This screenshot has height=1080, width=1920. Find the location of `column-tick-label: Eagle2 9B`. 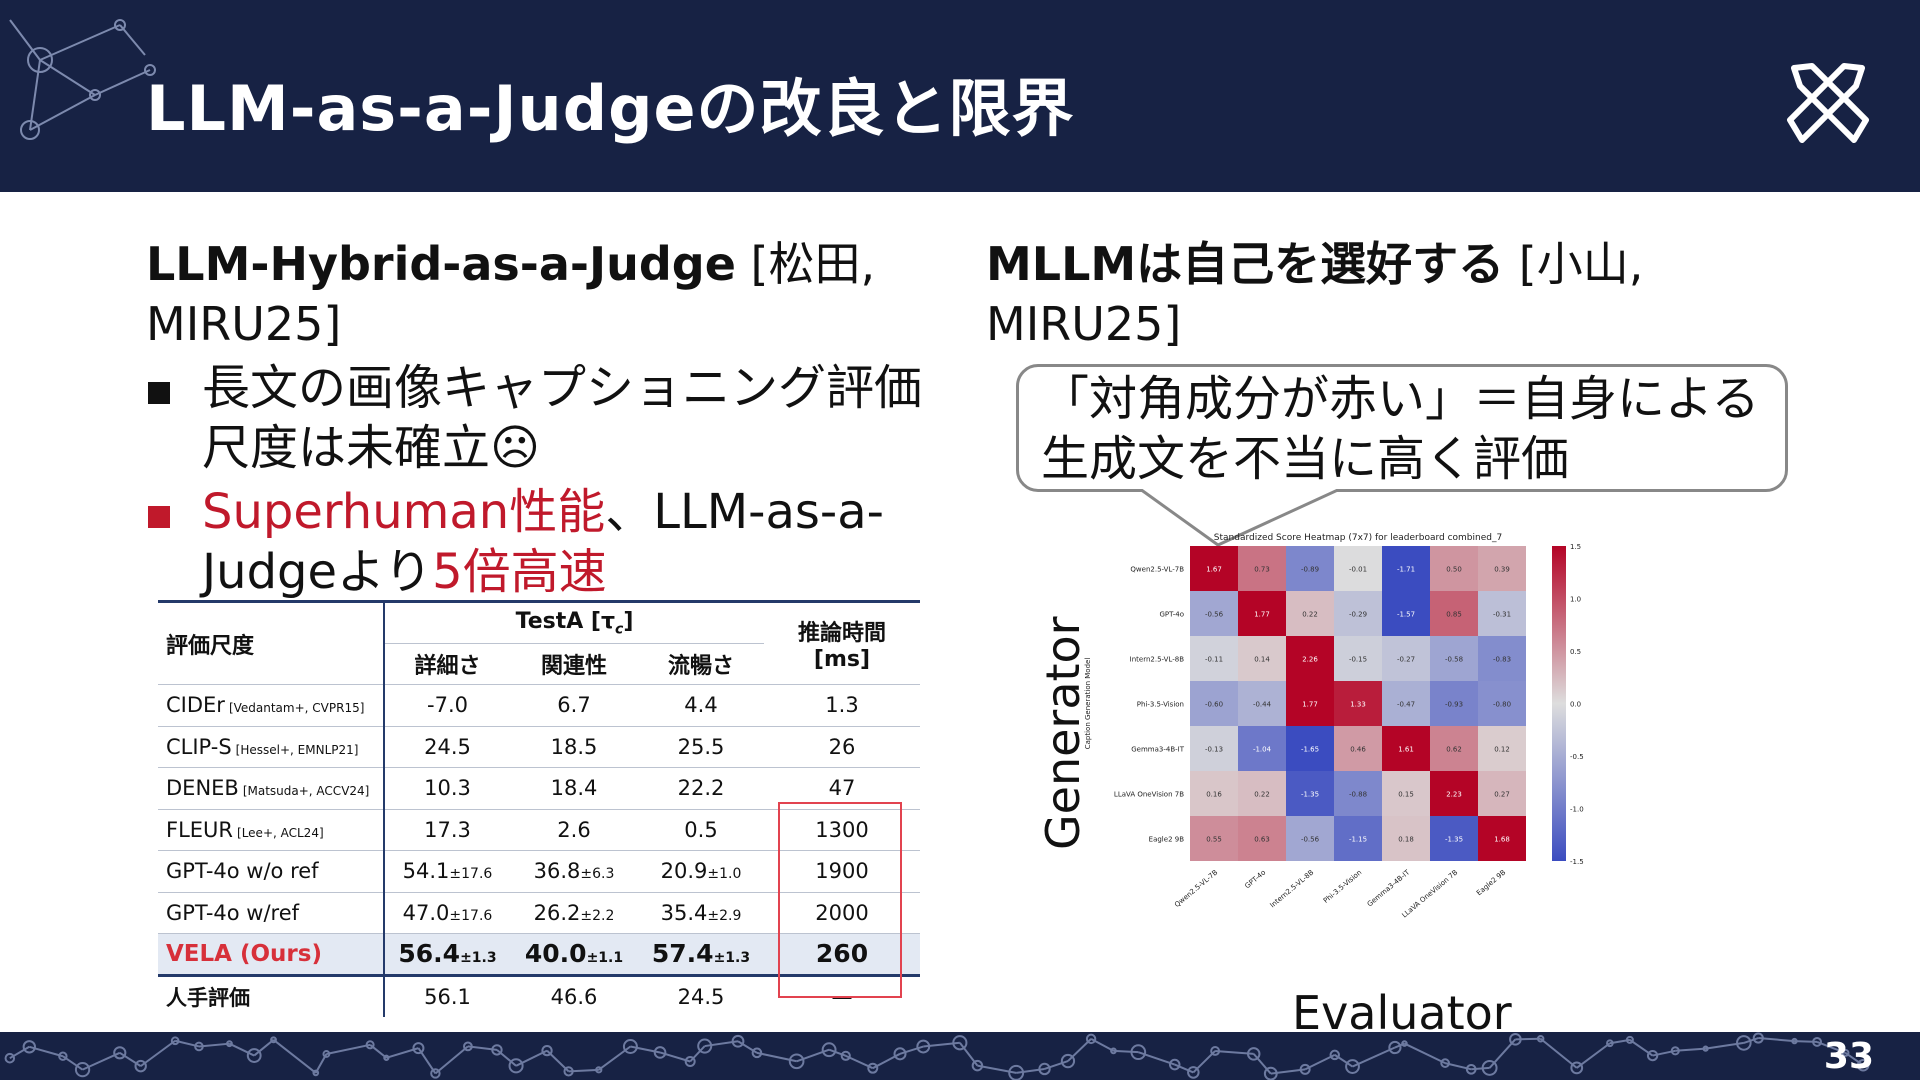

column-tick-label: Eagle2 9B is located at coordinates (1491, 882).